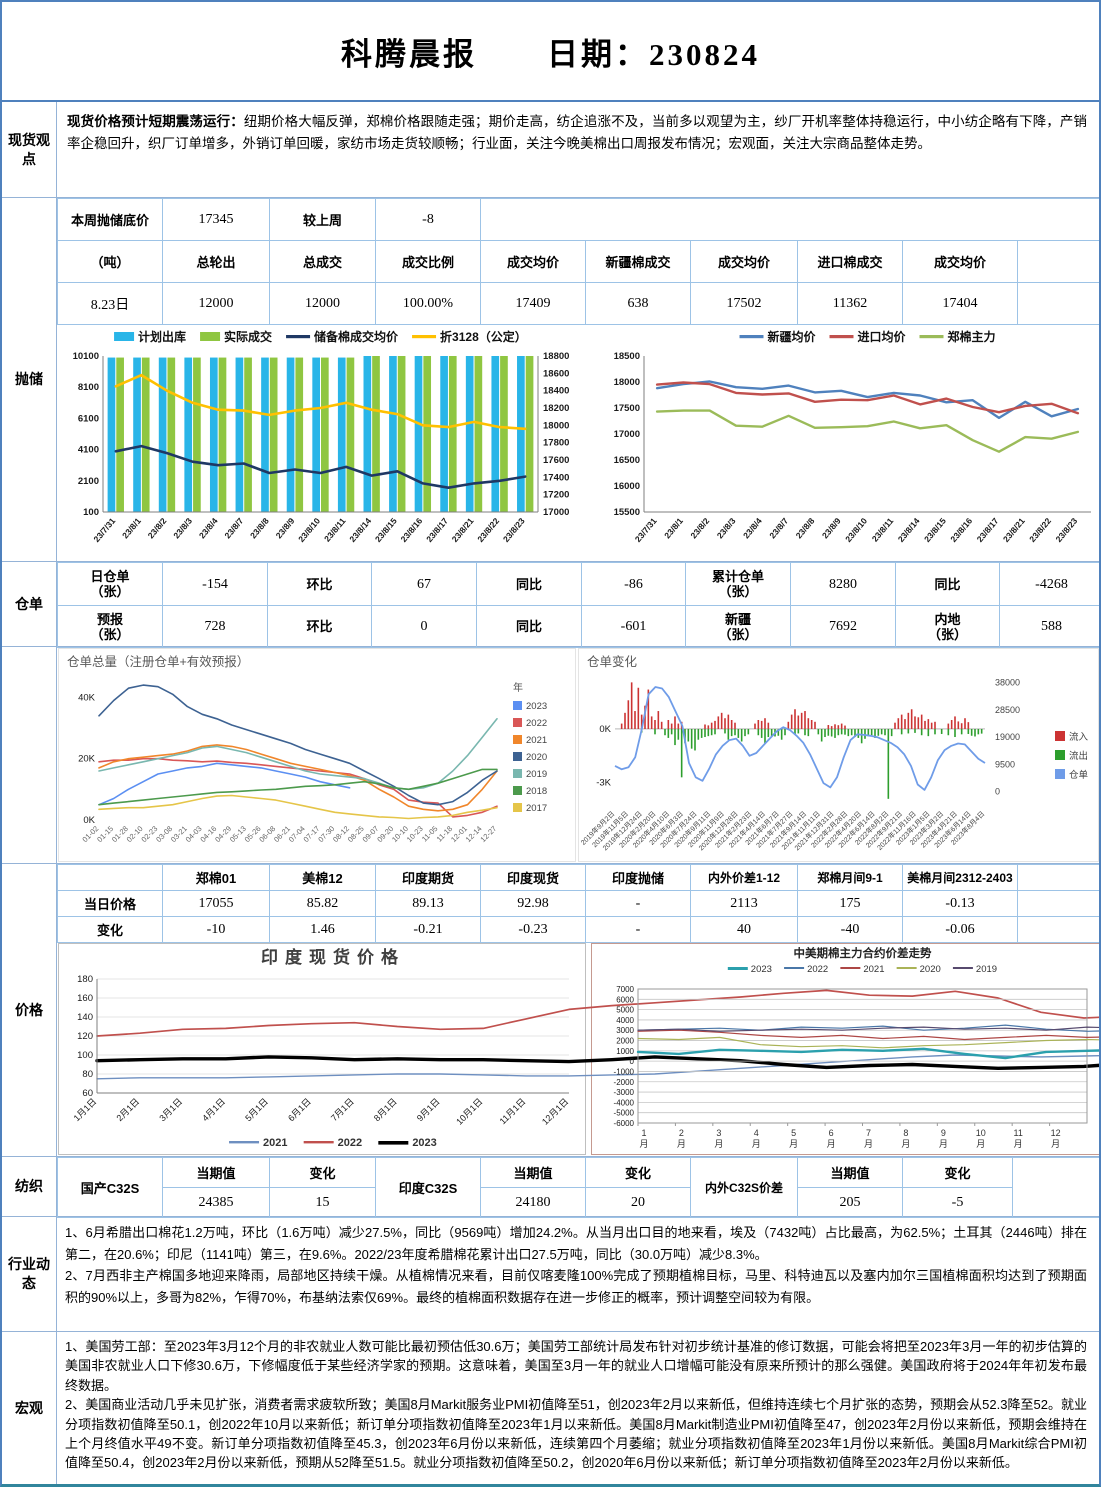 This screenshot has height=1487, width=1101. I want to click on sidebar-label-cangdan: 仓单, so click(29, 604).